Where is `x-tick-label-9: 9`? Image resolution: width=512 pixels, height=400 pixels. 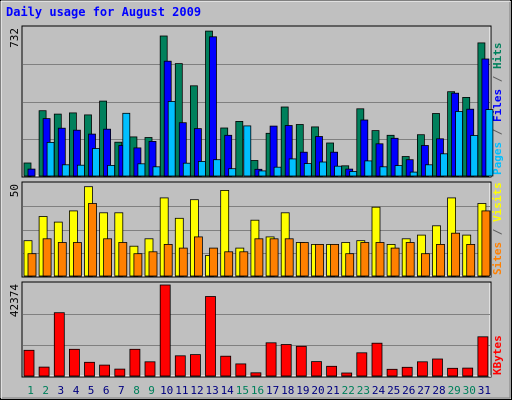
x-tick-label-9: 9 is located at coordinates (151, 390).